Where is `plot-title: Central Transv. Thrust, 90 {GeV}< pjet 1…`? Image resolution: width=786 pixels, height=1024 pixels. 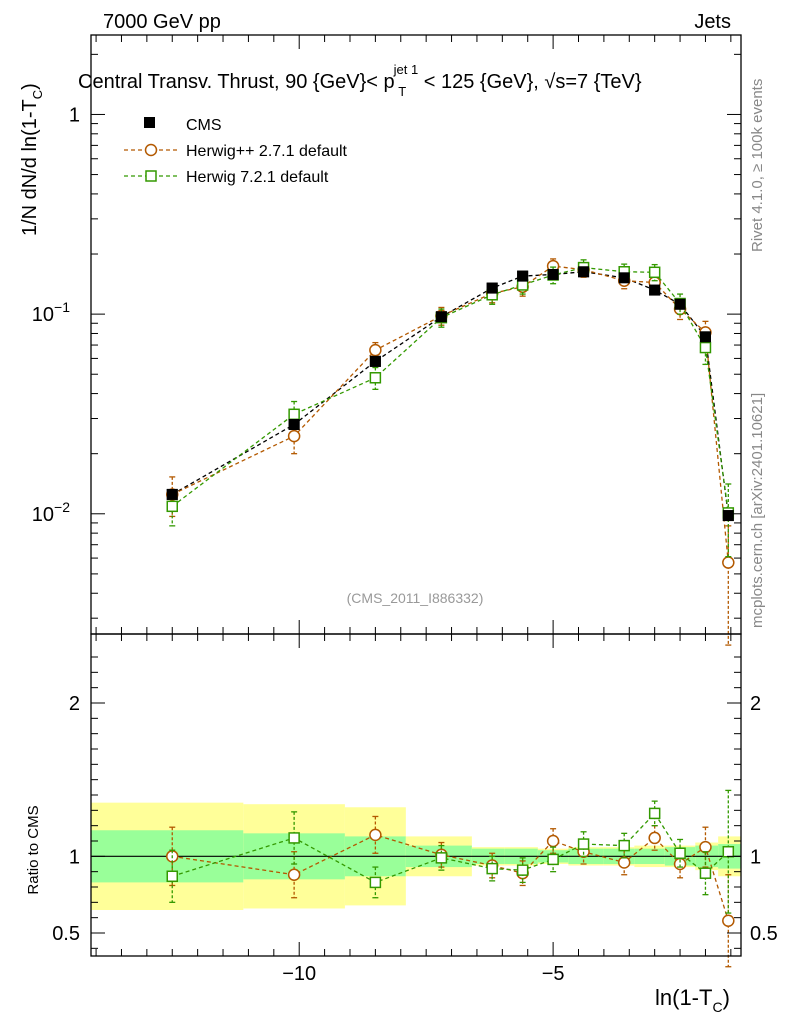 plot-title: Central Transv. Thrust, 90 {GeV}< pjet 1… is located at coordinates (360, 80).